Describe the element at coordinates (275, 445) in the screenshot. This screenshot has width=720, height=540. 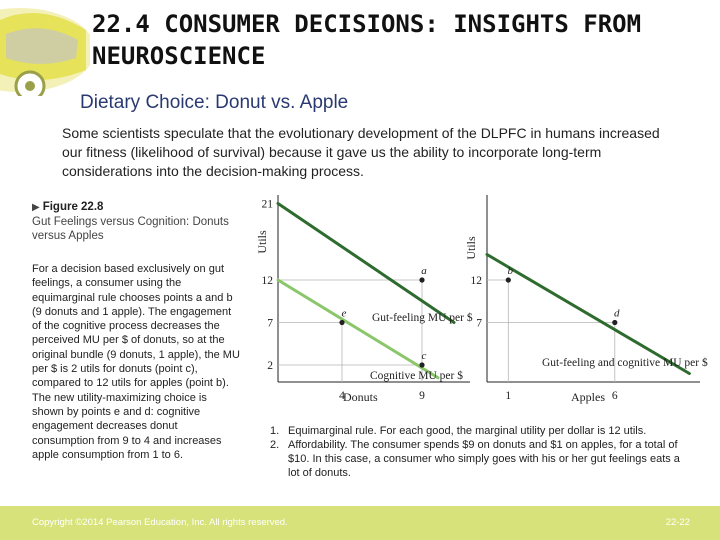
I see `note-number: 2.` at that location.